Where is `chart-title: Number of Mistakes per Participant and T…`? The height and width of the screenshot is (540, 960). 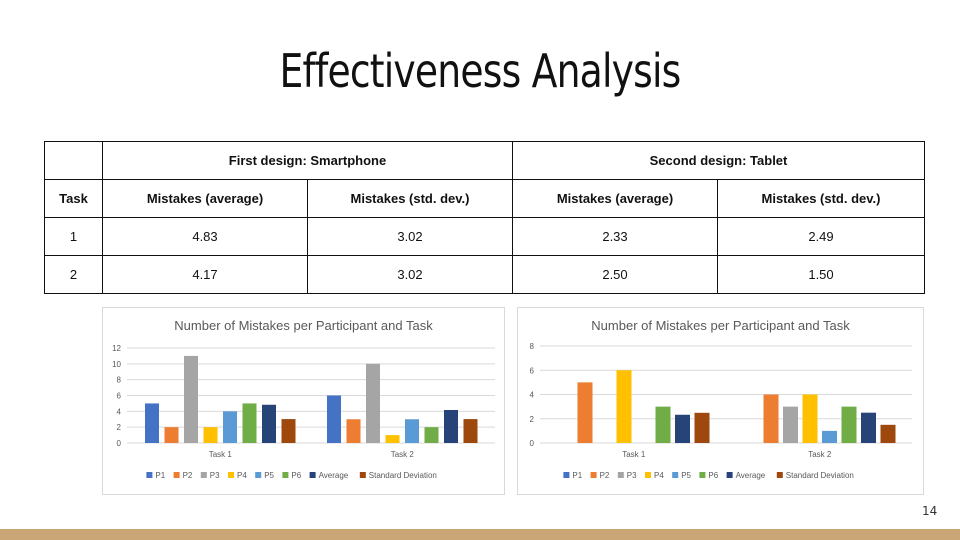 chart-title: Number of Mistakes per Participant and T… is located at coordinates (720, 325).